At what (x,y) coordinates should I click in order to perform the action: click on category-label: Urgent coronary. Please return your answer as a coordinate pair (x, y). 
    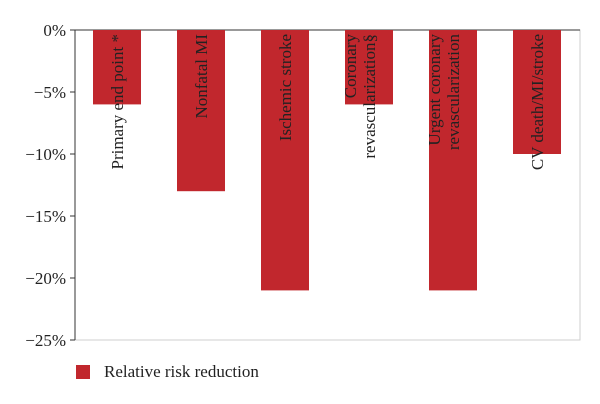
    Looking at the image, I should click on (434, 90).